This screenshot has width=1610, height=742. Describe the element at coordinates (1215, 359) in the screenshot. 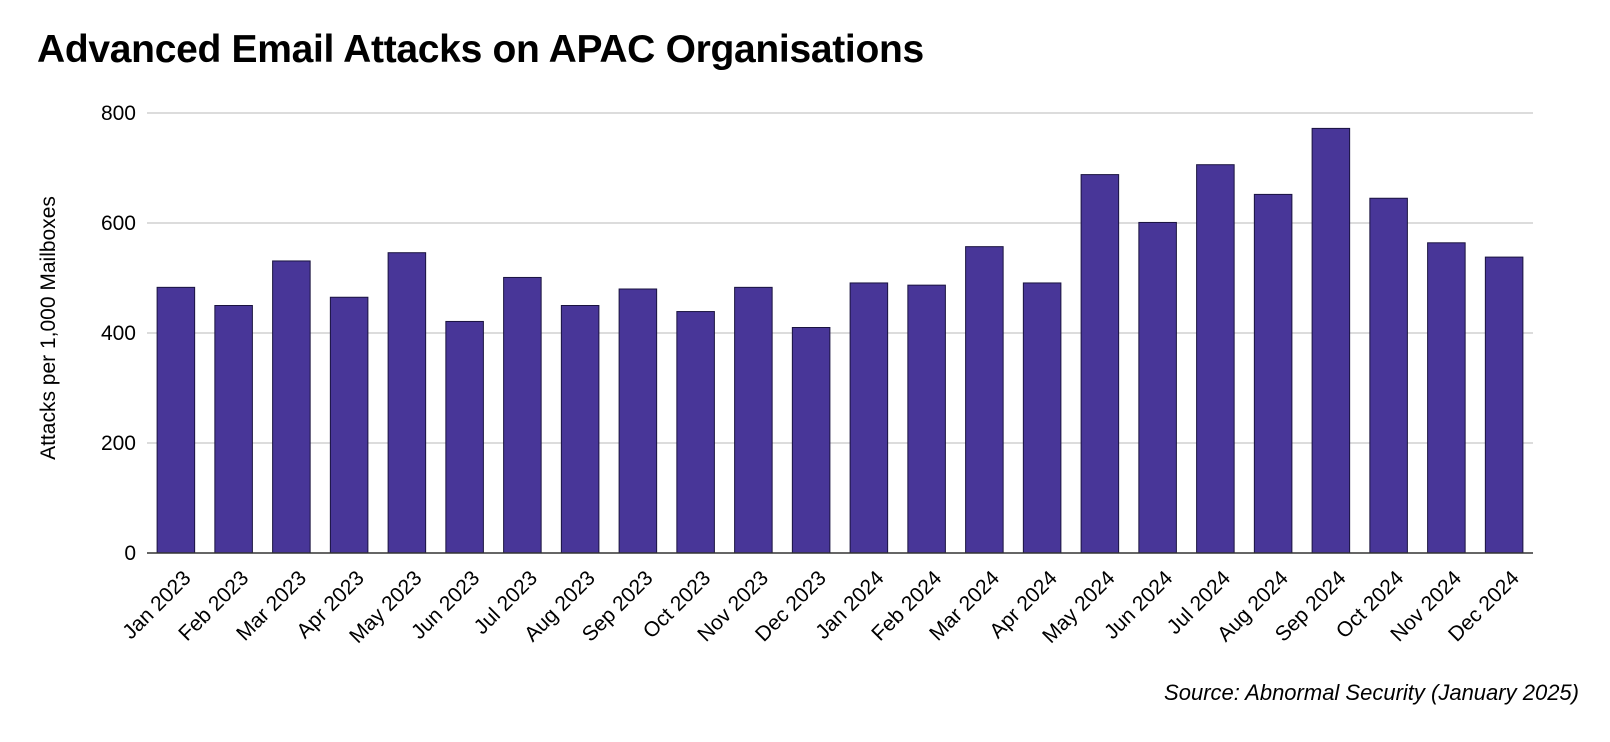

I see `bar-jul-2024` at that location.